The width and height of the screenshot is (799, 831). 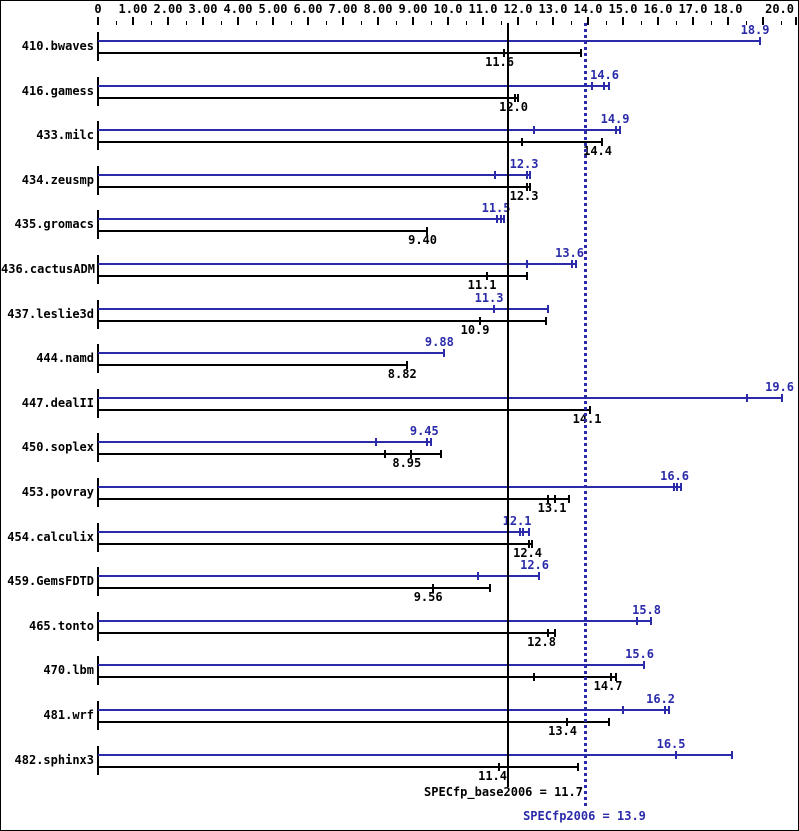 I want to click on peak-value-label: 11.3, so click(x=489, y=298).